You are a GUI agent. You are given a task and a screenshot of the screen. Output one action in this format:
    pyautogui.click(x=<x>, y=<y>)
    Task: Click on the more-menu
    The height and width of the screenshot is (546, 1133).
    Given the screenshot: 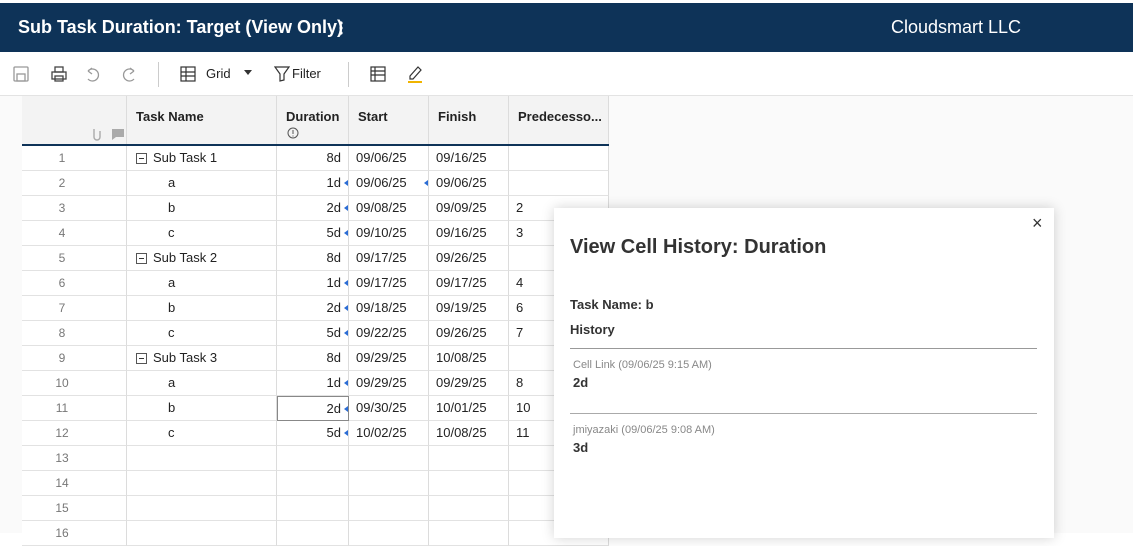 What is the action you would take?
    pyautogui.click(x=341, y=28)
    